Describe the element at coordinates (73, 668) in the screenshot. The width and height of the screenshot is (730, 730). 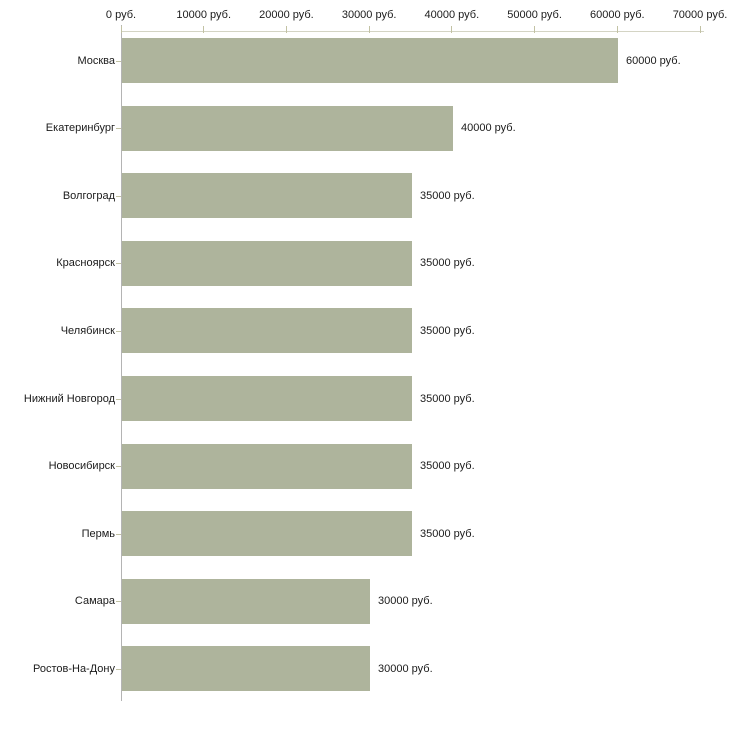
I see `category-label: Ростов-На-Дону` at that location.